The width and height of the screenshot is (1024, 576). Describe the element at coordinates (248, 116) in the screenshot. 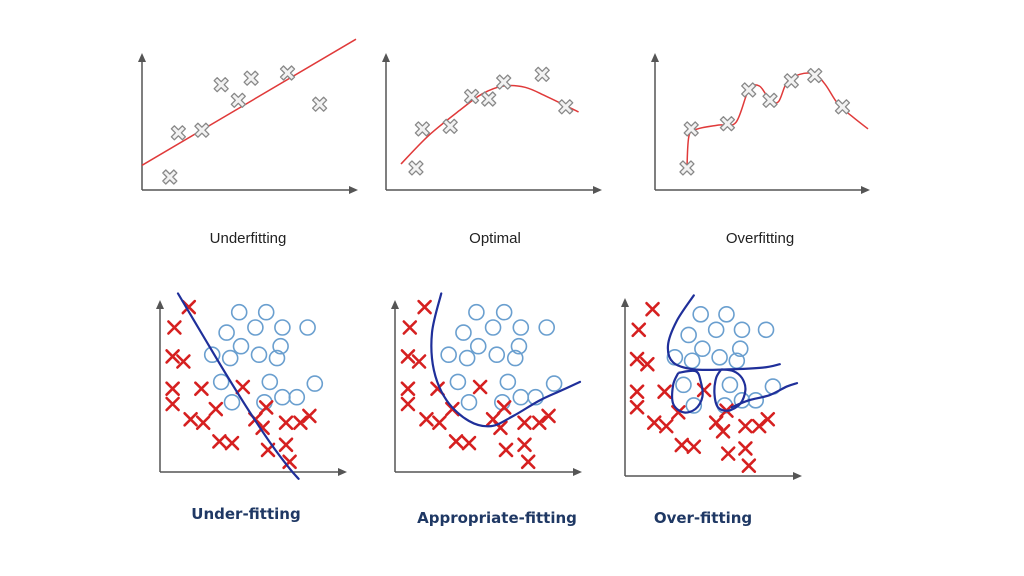

I see `regression-panel-underfitting` at that location.